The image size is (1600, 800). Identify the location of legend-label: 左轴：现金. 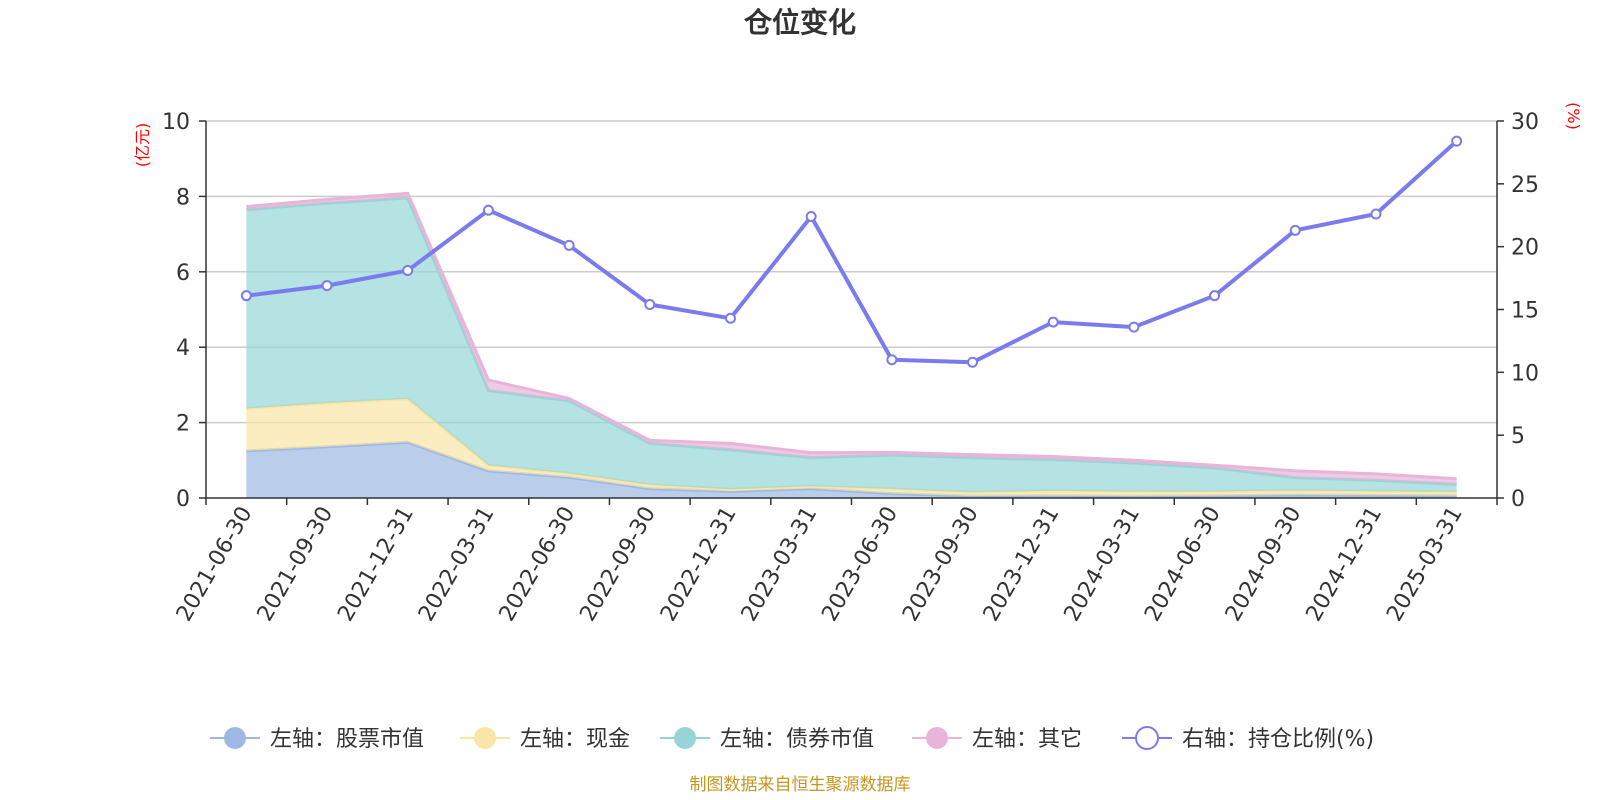
(575, 739).